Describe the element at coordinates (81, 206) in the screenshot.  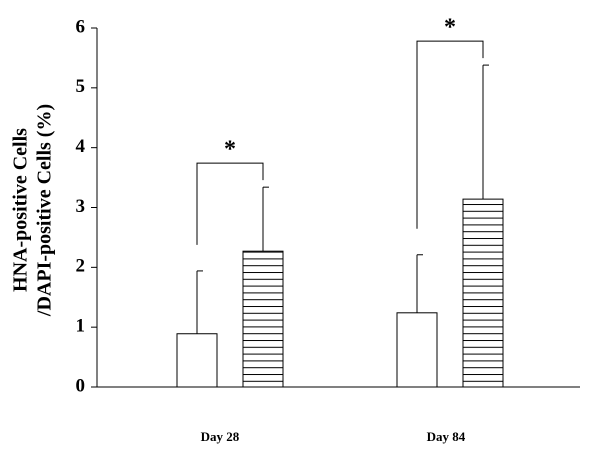
I see `y-tick-label: 3` at that location.